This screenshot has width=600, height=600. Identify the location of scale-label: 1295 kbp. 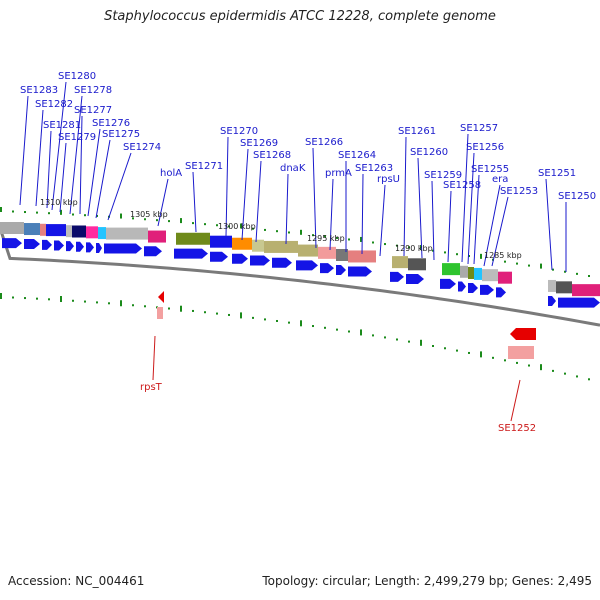
(326, 238).